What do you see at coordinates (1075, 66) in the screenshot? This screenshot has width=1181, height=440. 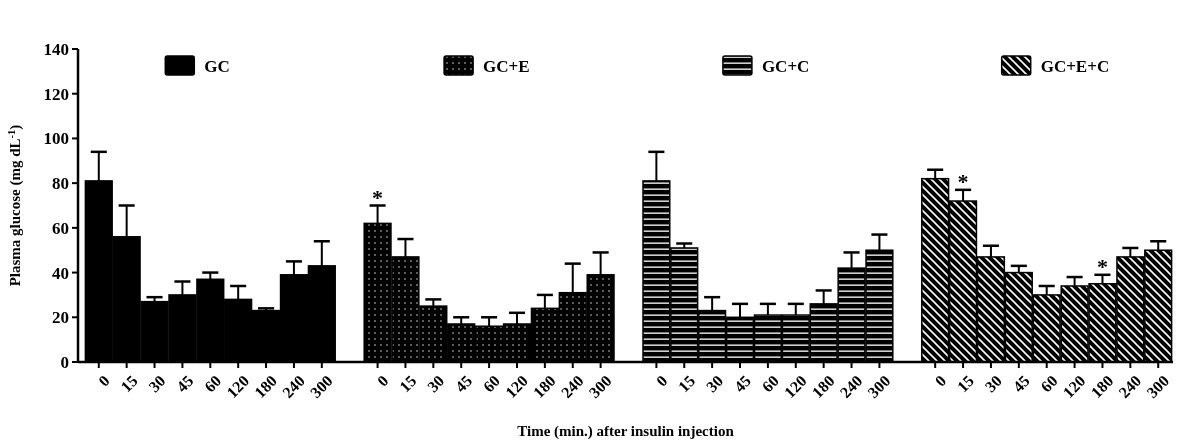 I see `legend-label: GC+E+C` at bounding box center [1075, 66].